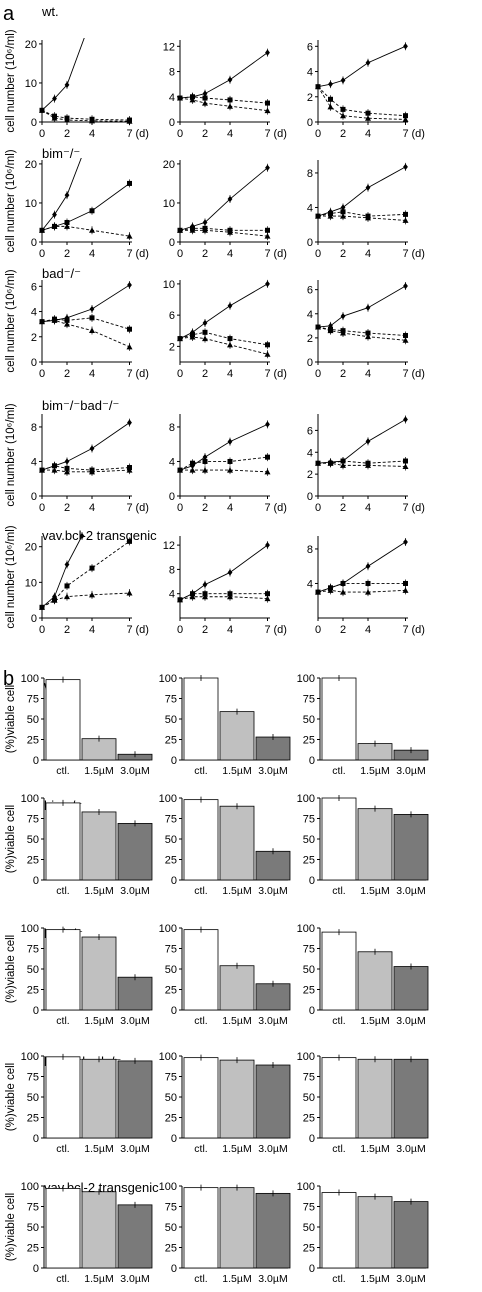  What do you see at coordinates (366, 330) in the screenshot?
I see `growth-chart: 0 2 4 6 0 2 4 7 (d)` at bounding box center [366, 330].